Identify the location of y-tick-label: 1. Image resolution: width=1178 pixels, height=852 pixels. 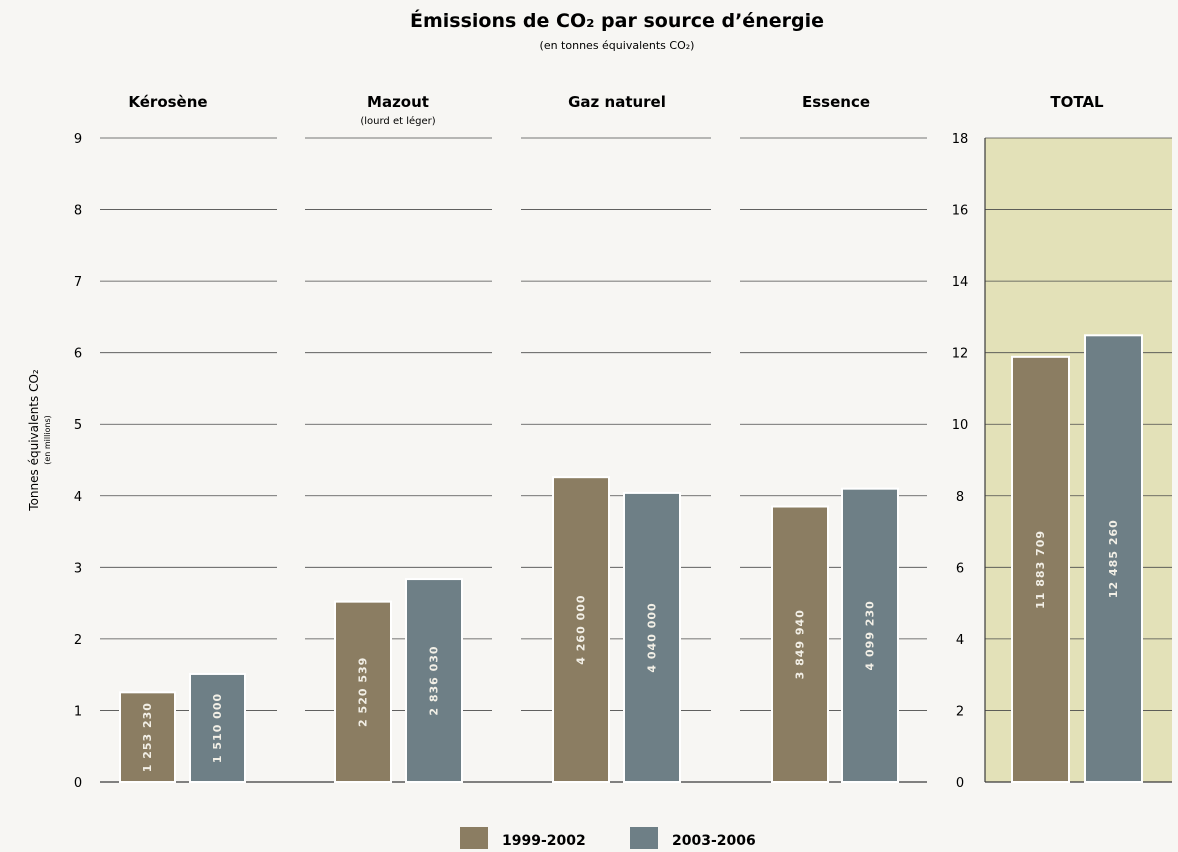
(78, 711).